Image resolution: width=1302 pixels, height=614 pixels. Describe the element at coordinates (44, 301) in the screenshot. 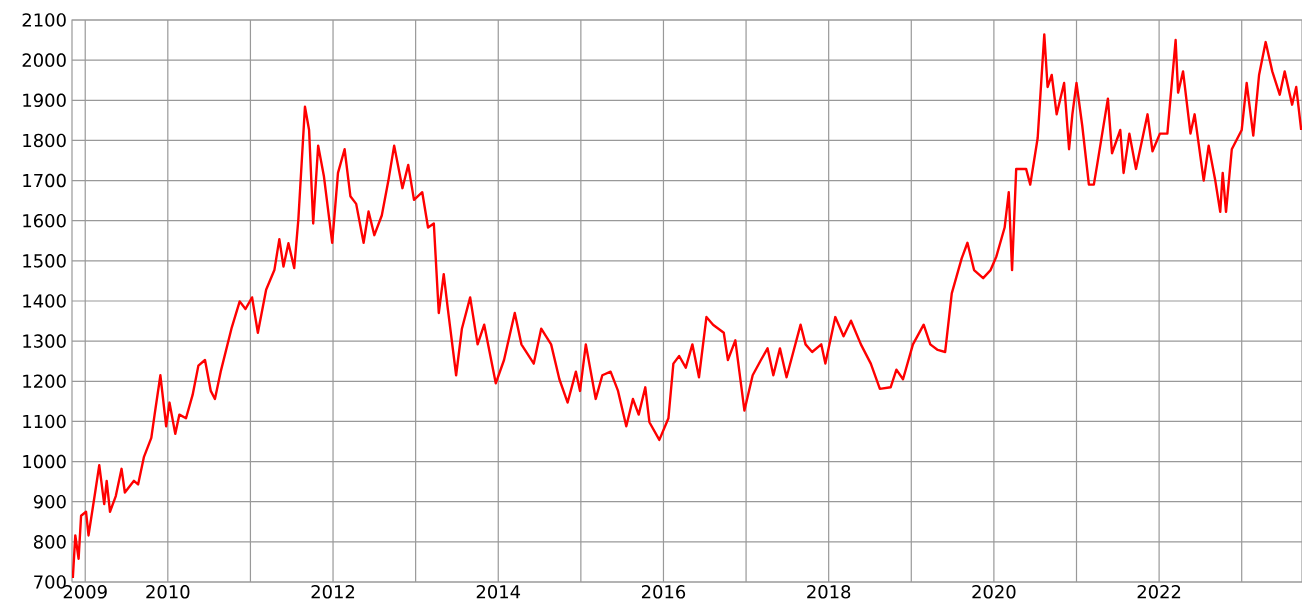

I see `y-tick-label: 1400` at that location.